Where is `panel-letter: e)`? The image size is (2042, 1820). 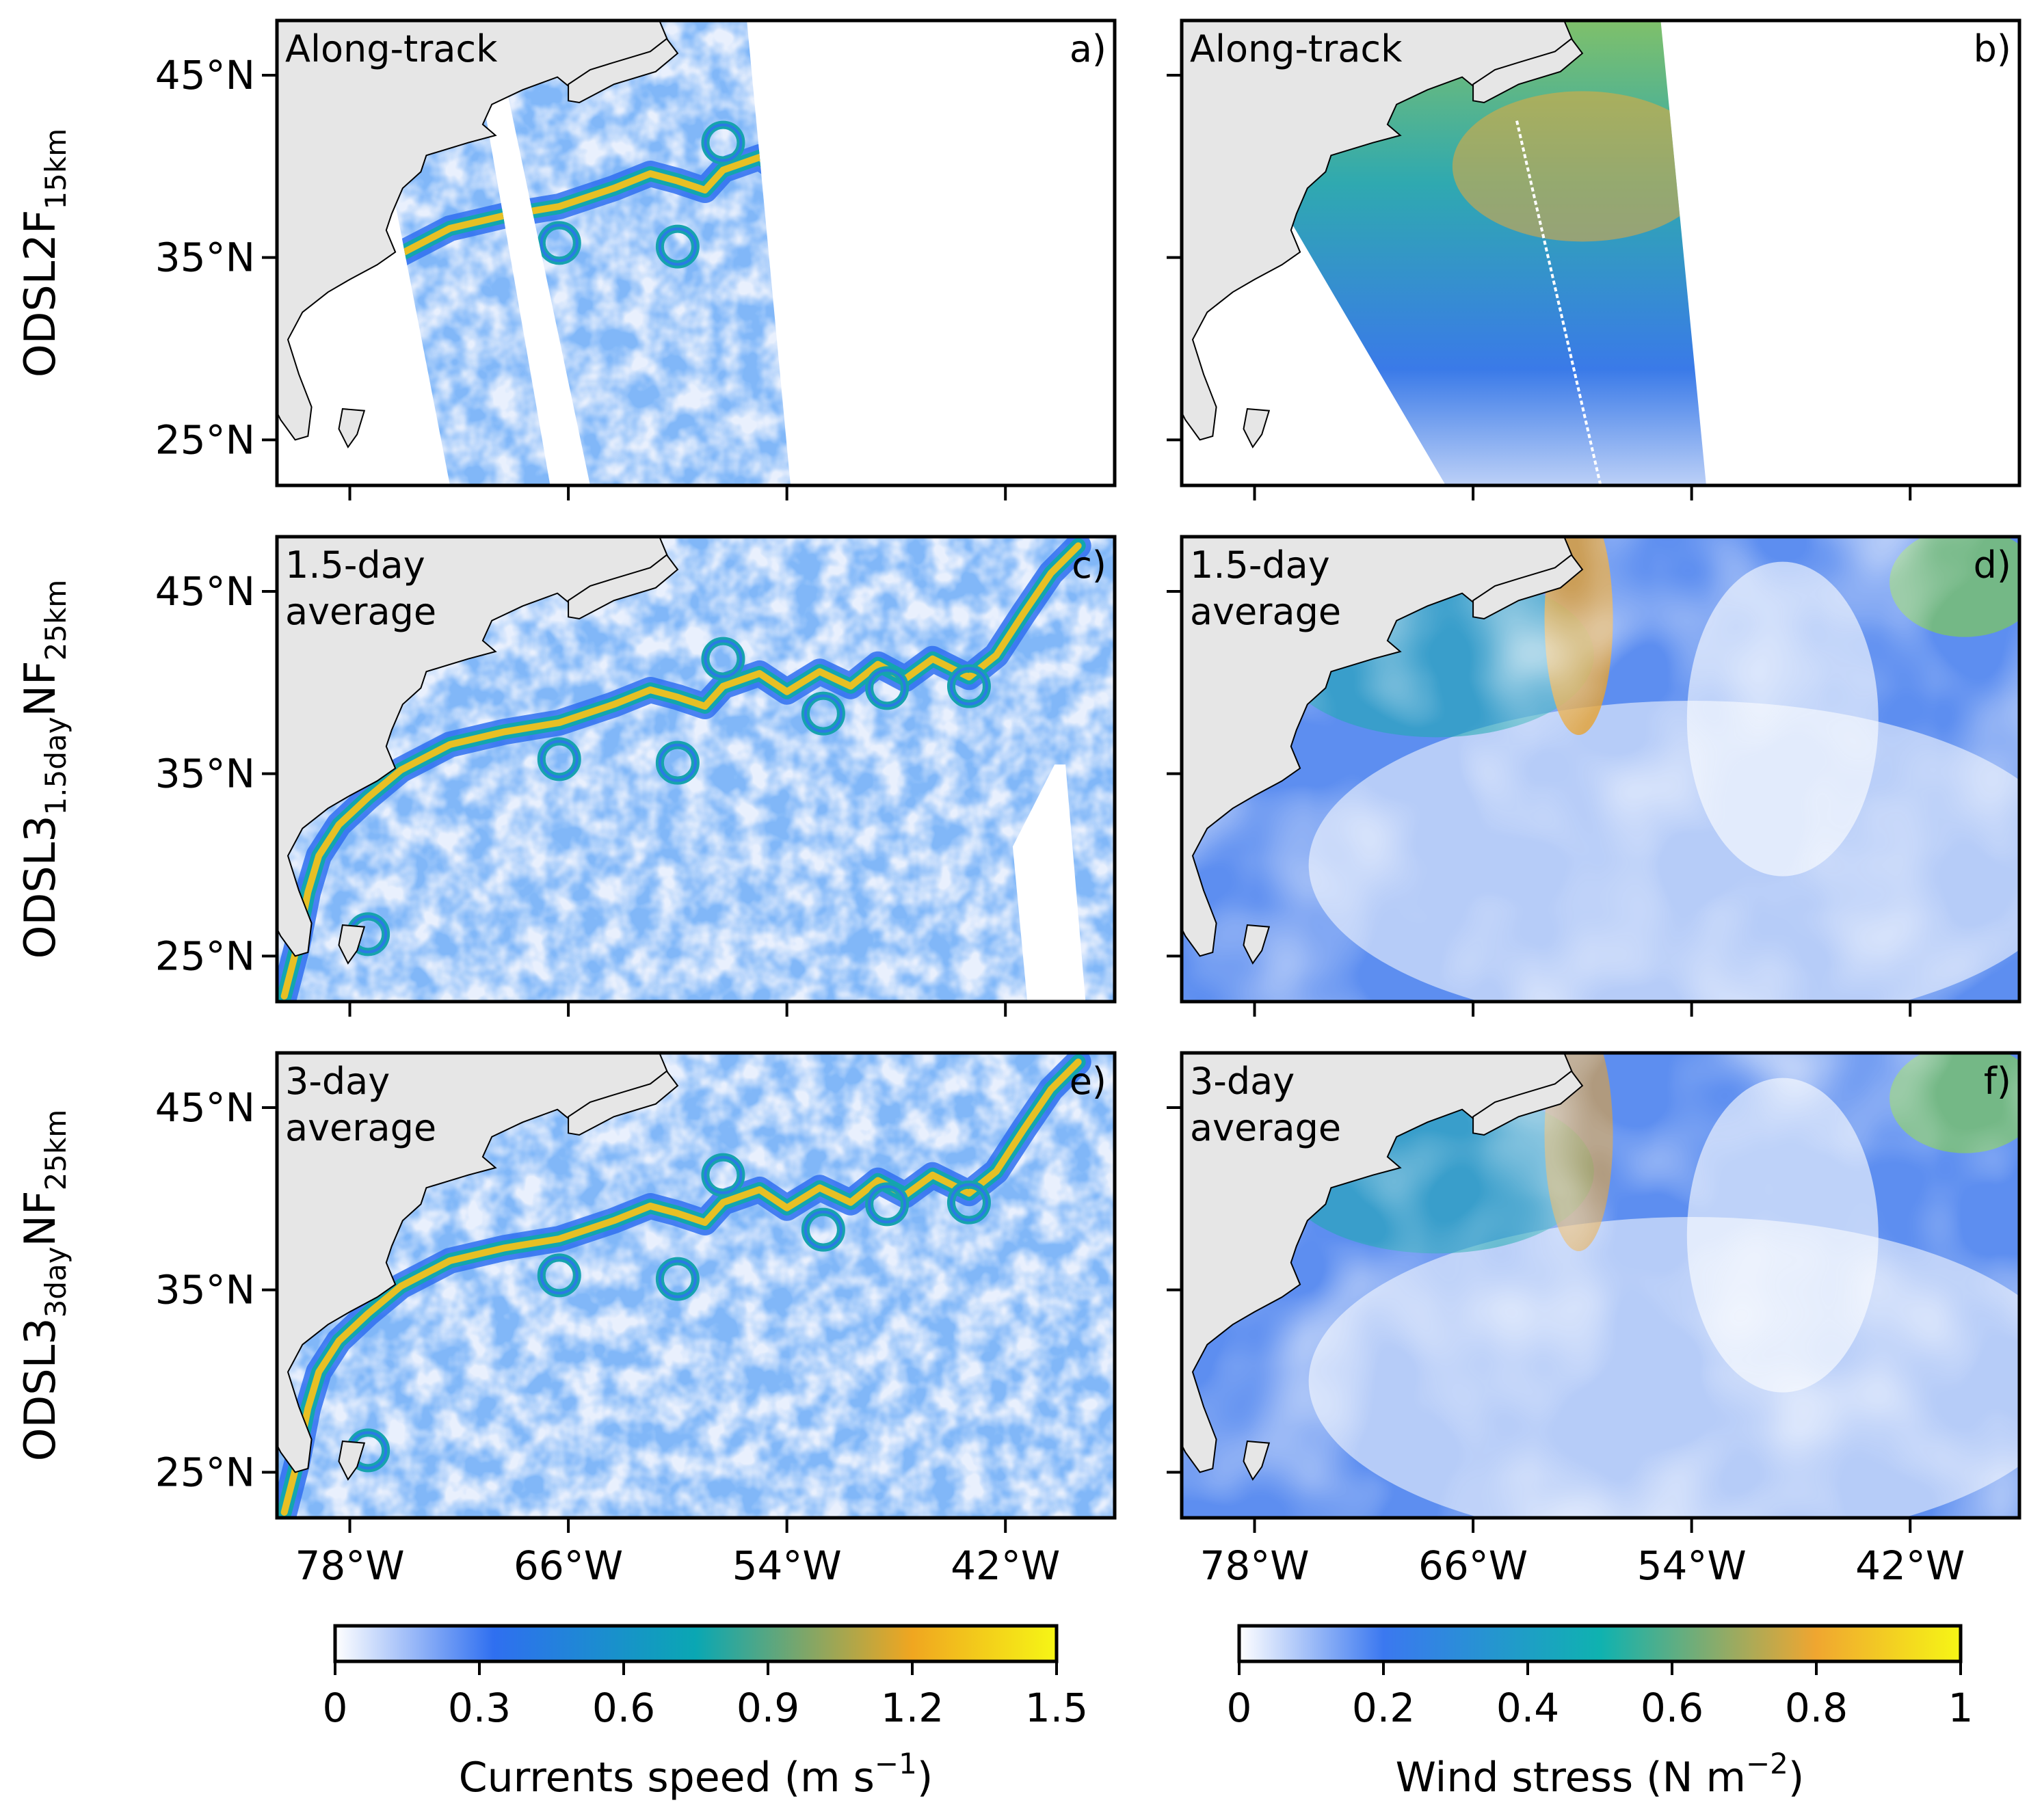
panel-letter: e) is located at coordinates (1088, 1081).